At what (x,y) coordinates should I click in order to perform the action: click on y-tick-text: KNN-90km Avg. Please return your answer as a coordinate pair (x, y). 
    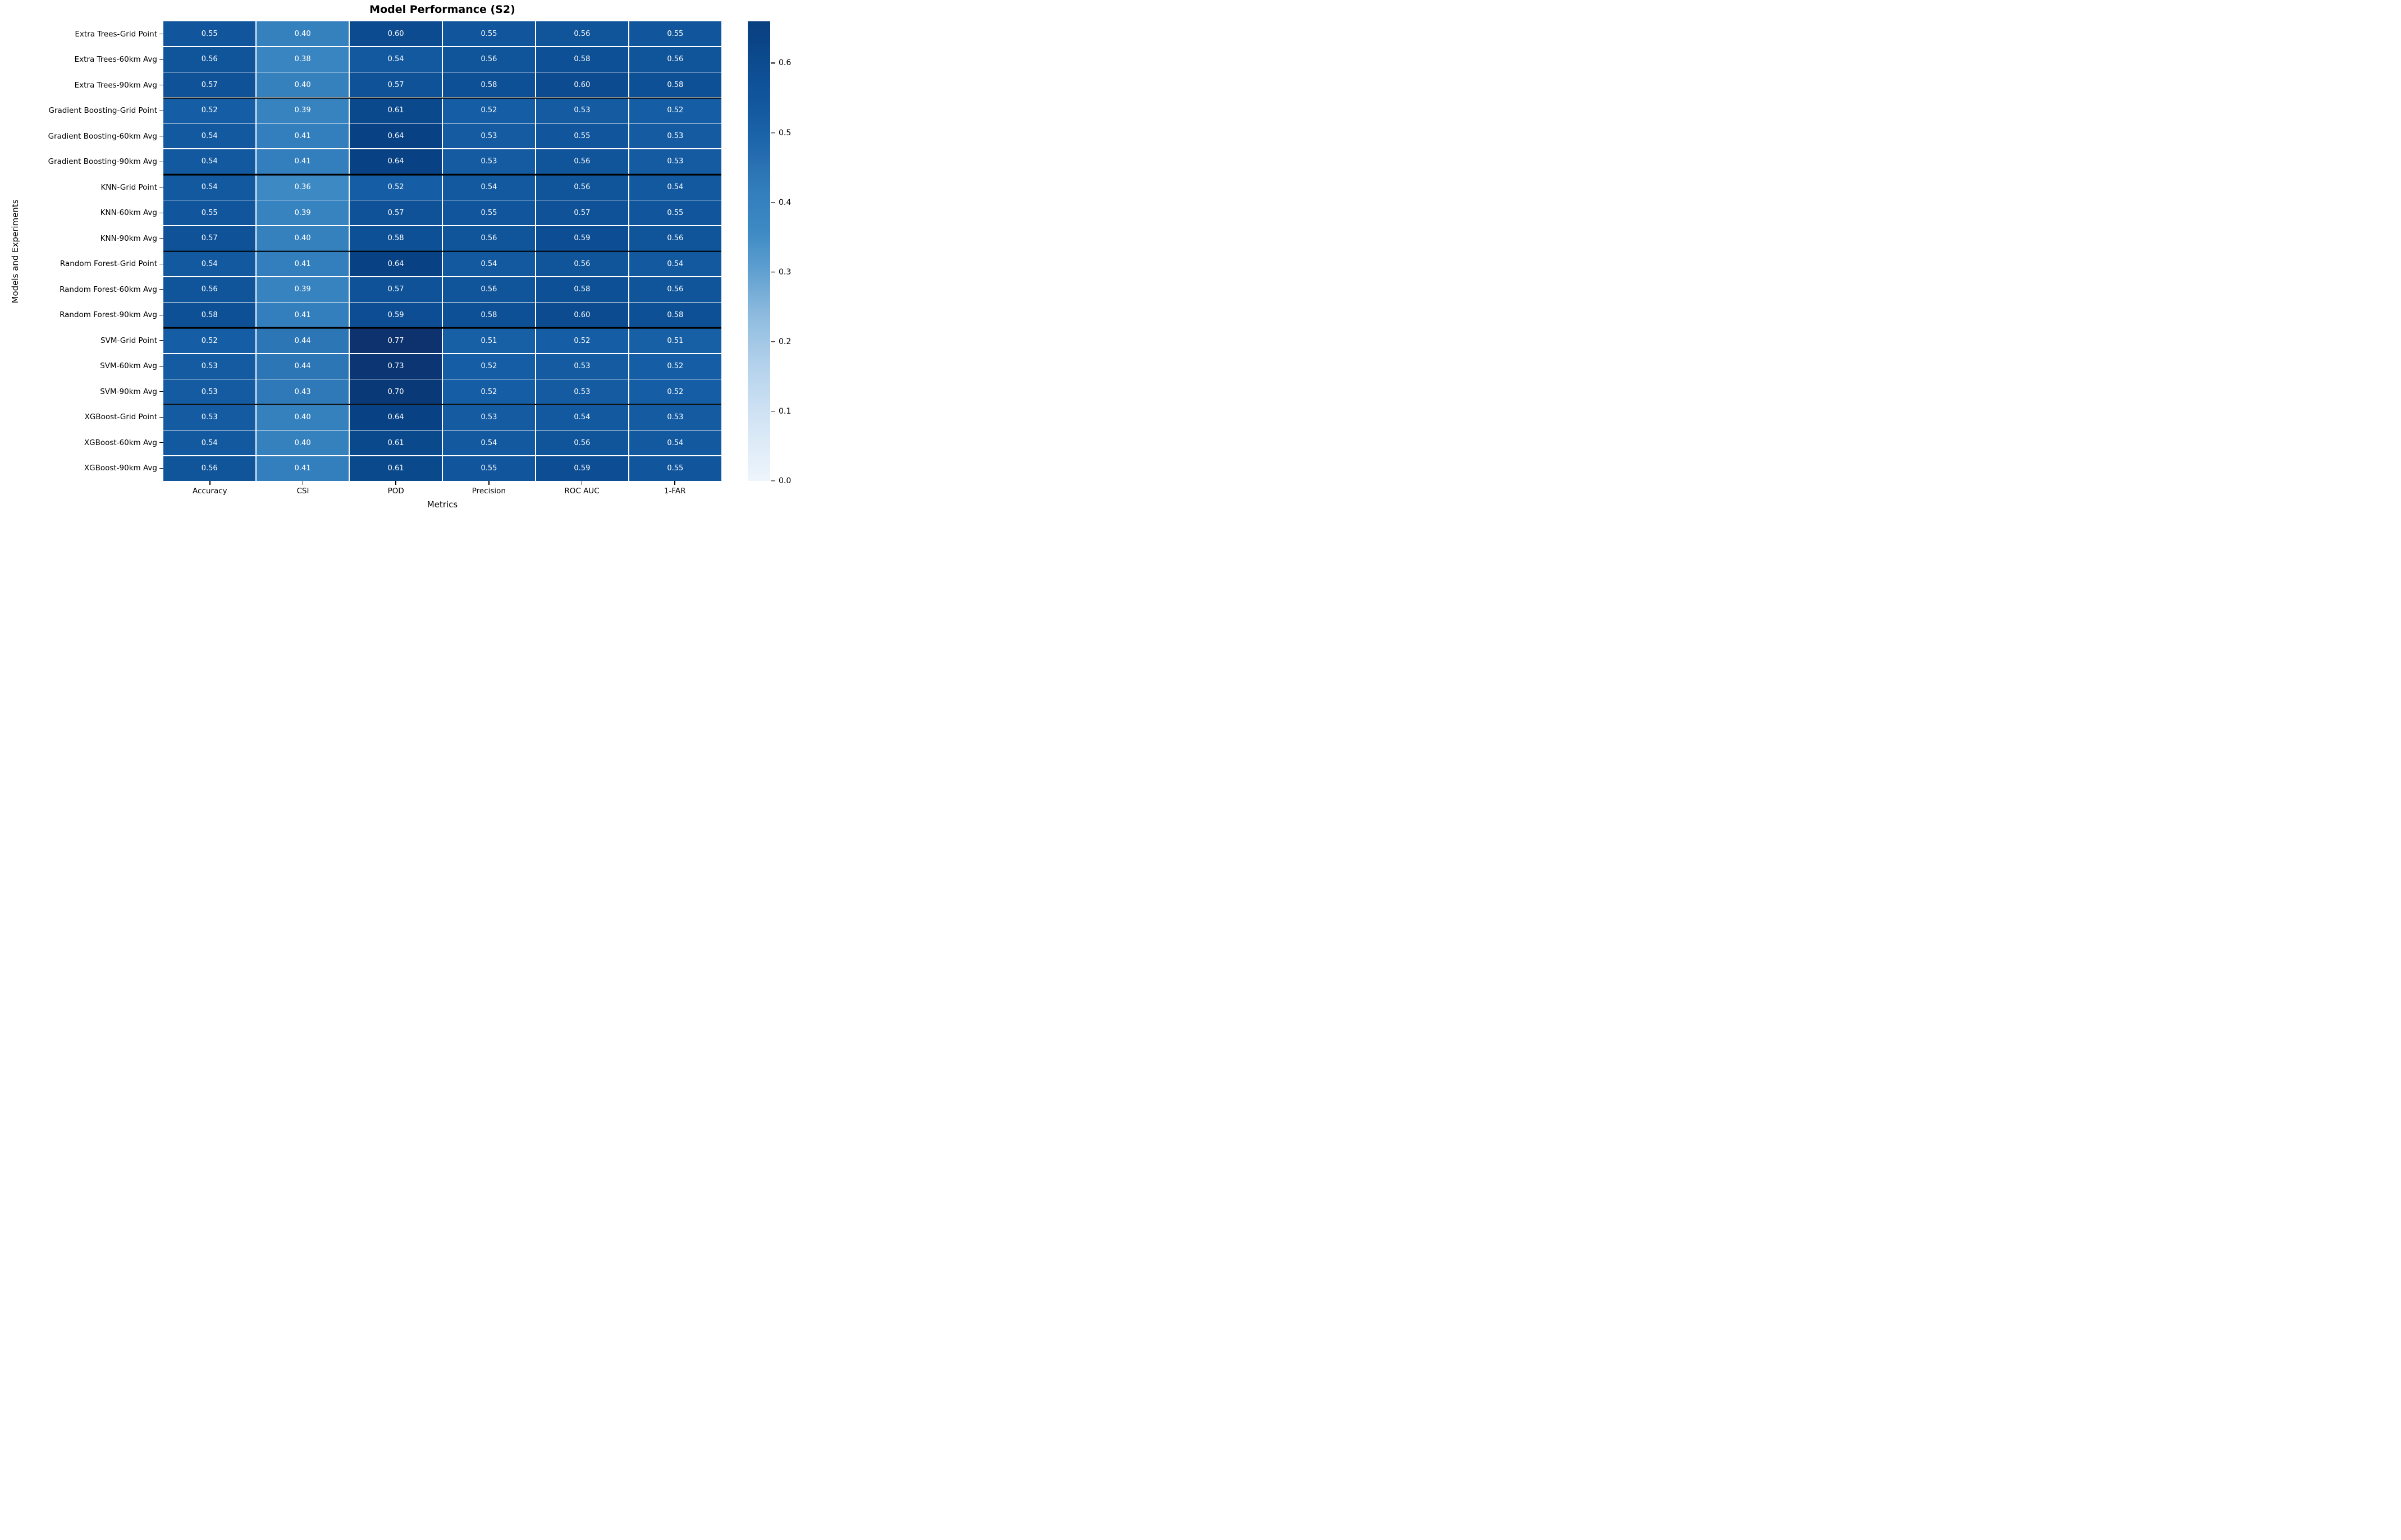
    Looking at the image, I should click on (128, 238).